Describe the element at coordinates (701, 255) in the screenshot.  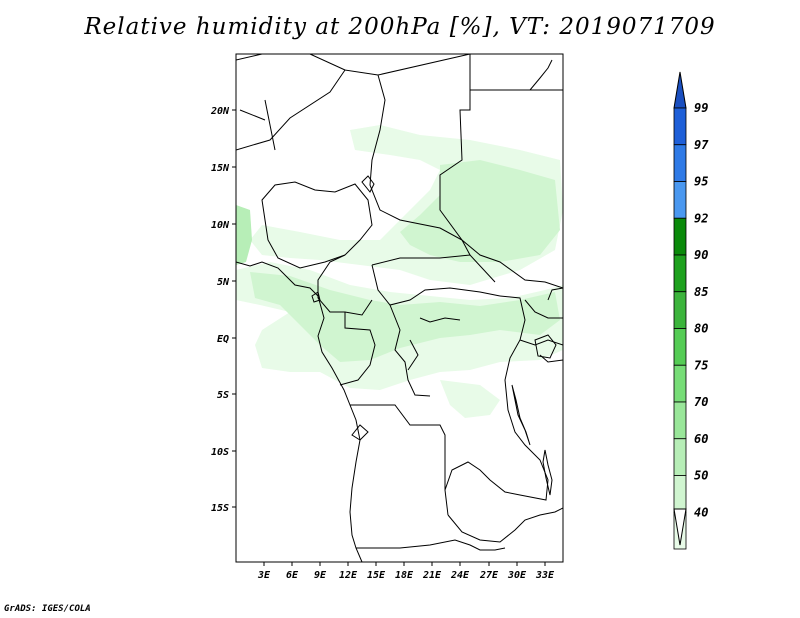
I see `colorbar-label: 90` at that location.